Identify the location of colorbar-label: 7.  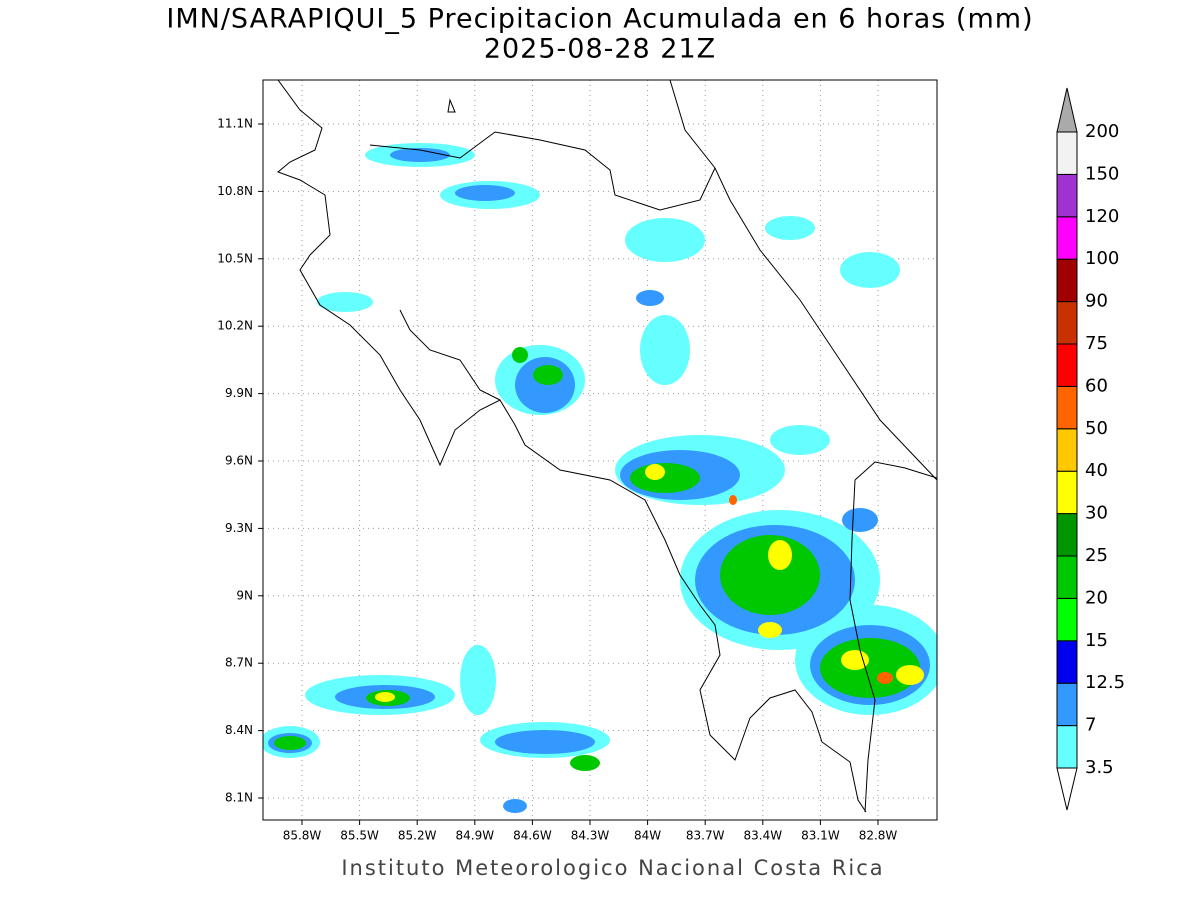
(1090, 725).